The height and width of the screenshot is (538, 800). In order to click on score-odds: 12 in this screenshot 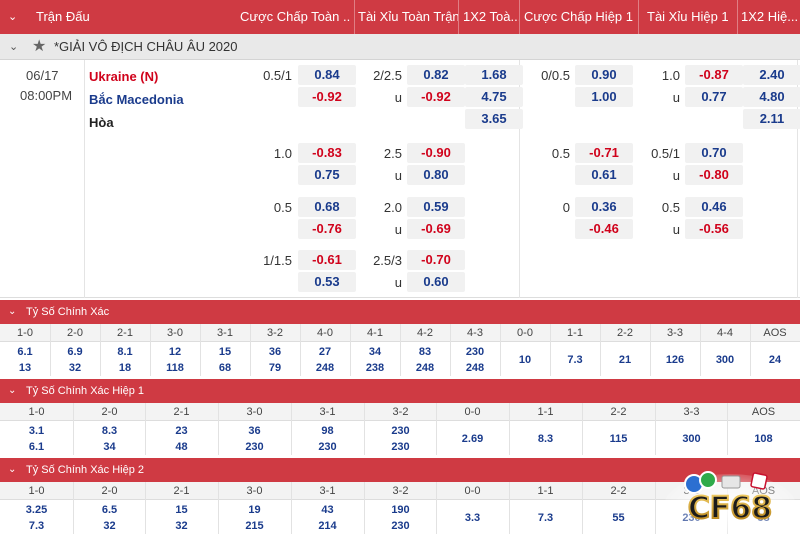, I will do `click(175, 352)`.